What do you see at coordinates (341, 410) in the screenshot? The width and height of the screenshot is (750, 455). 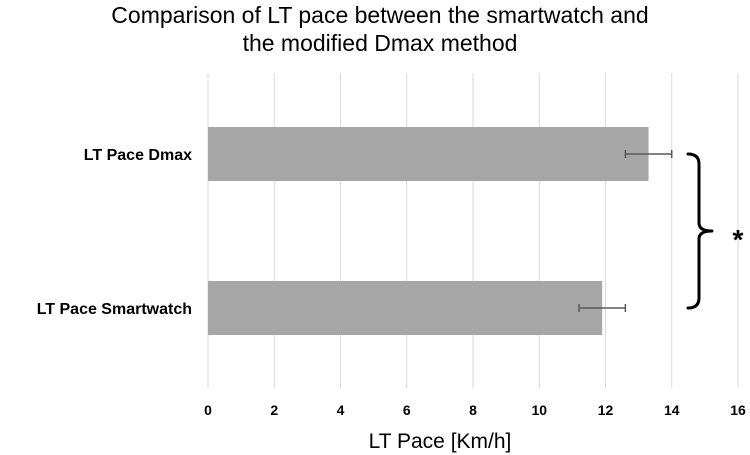 I see `x-tick-label: 4` at bounding box center [341, 410].